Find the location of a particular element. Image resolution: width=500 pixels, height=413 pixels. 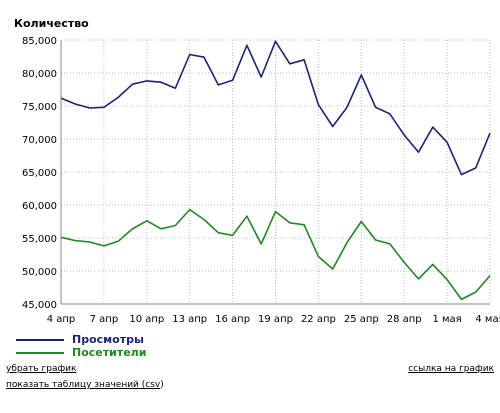

x-tick-label: 4 мая is located at coordinates (487, 319).